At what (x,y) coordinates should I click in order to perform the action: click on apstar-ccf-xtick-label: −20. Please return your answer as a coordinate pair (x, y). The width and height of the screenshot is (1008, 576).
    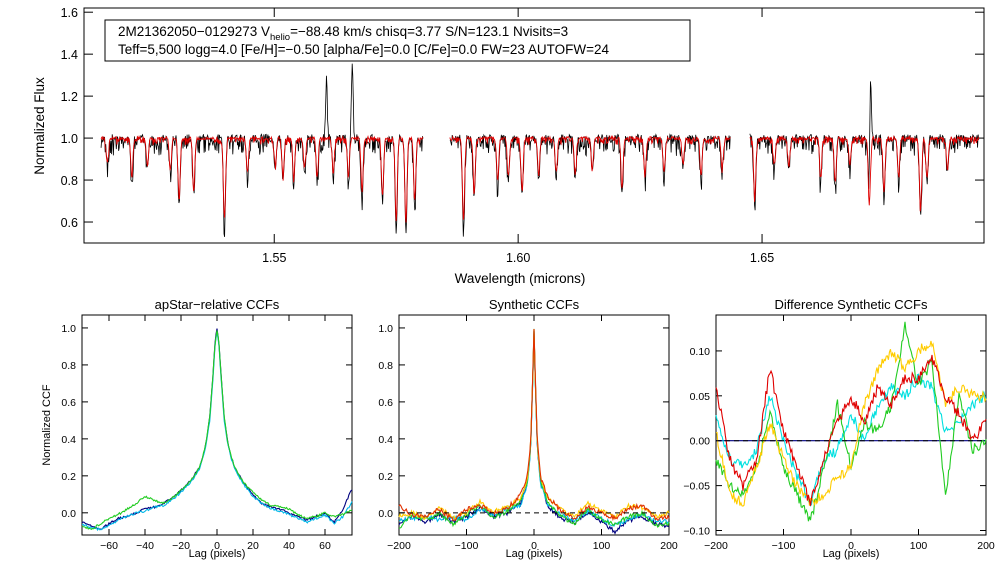
    Looking at the image, I should click on (181, 546).